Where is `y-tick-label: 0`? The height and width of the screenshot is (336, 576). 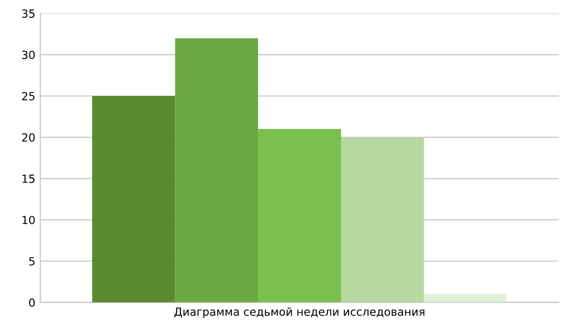
y-tick-label: 0 is located at coordinates (32, 302).